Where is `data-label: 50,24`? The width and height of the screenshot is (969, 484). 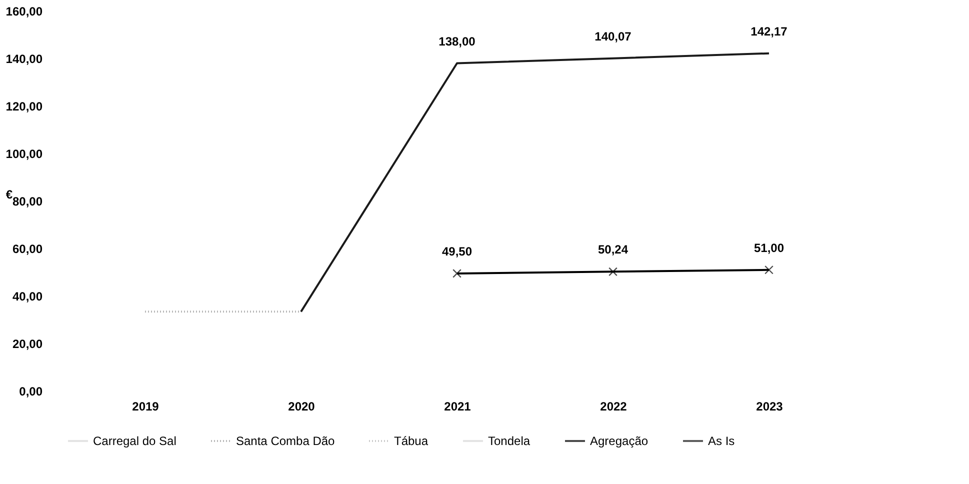 data-label: 50,24 is located at coordinates (613, 249).